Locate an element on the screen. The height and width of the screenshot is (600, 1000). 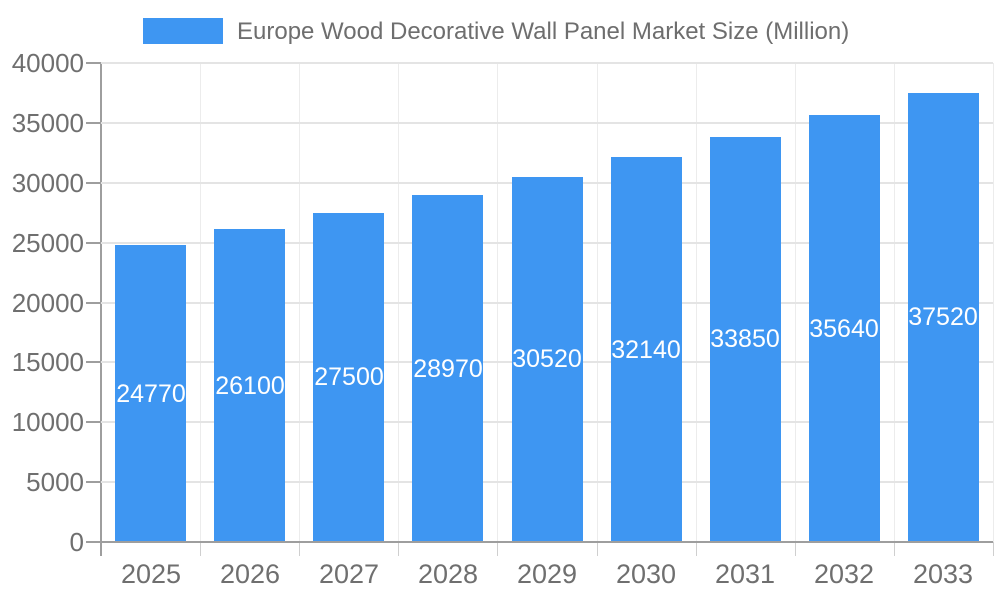
bar-value-label: 26100 is located at coordinates (250, 386).